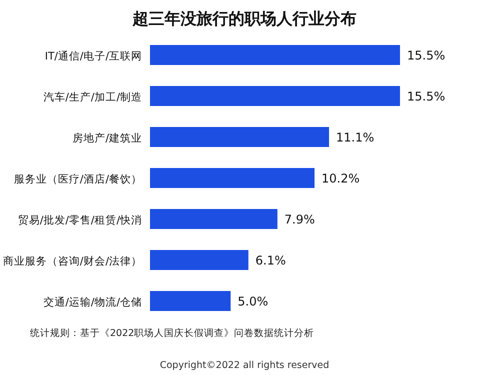 The width and height of the screenshot is (489, 375). I want to click on y-tick-label: 贸易/批发/零售/租赁/快消, so click(80, 220).